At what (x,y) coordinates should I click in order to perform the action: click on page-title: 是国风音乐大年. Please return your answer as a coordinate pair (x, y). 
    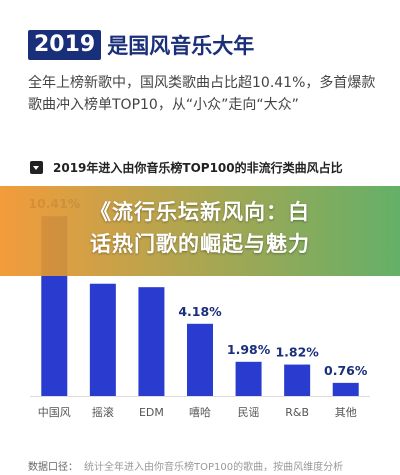
    Looking at the image, I should click on (181, 46).